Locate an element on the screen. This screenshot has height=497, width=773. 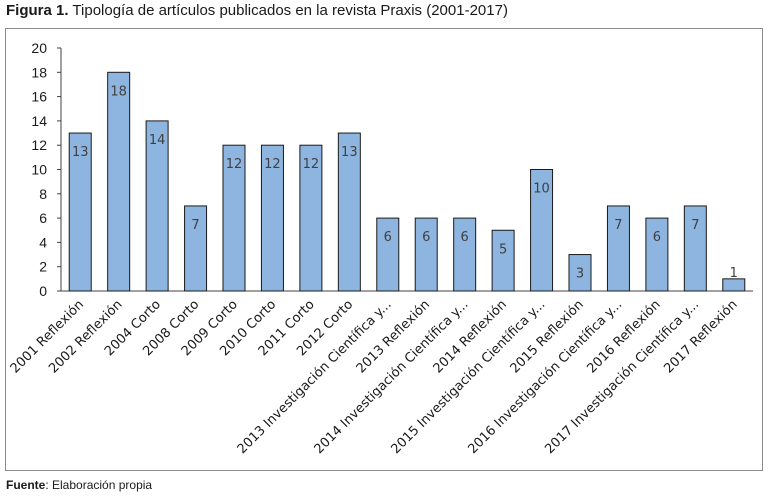
figure-label: Figura 1. is located at coordinates (37, 10).